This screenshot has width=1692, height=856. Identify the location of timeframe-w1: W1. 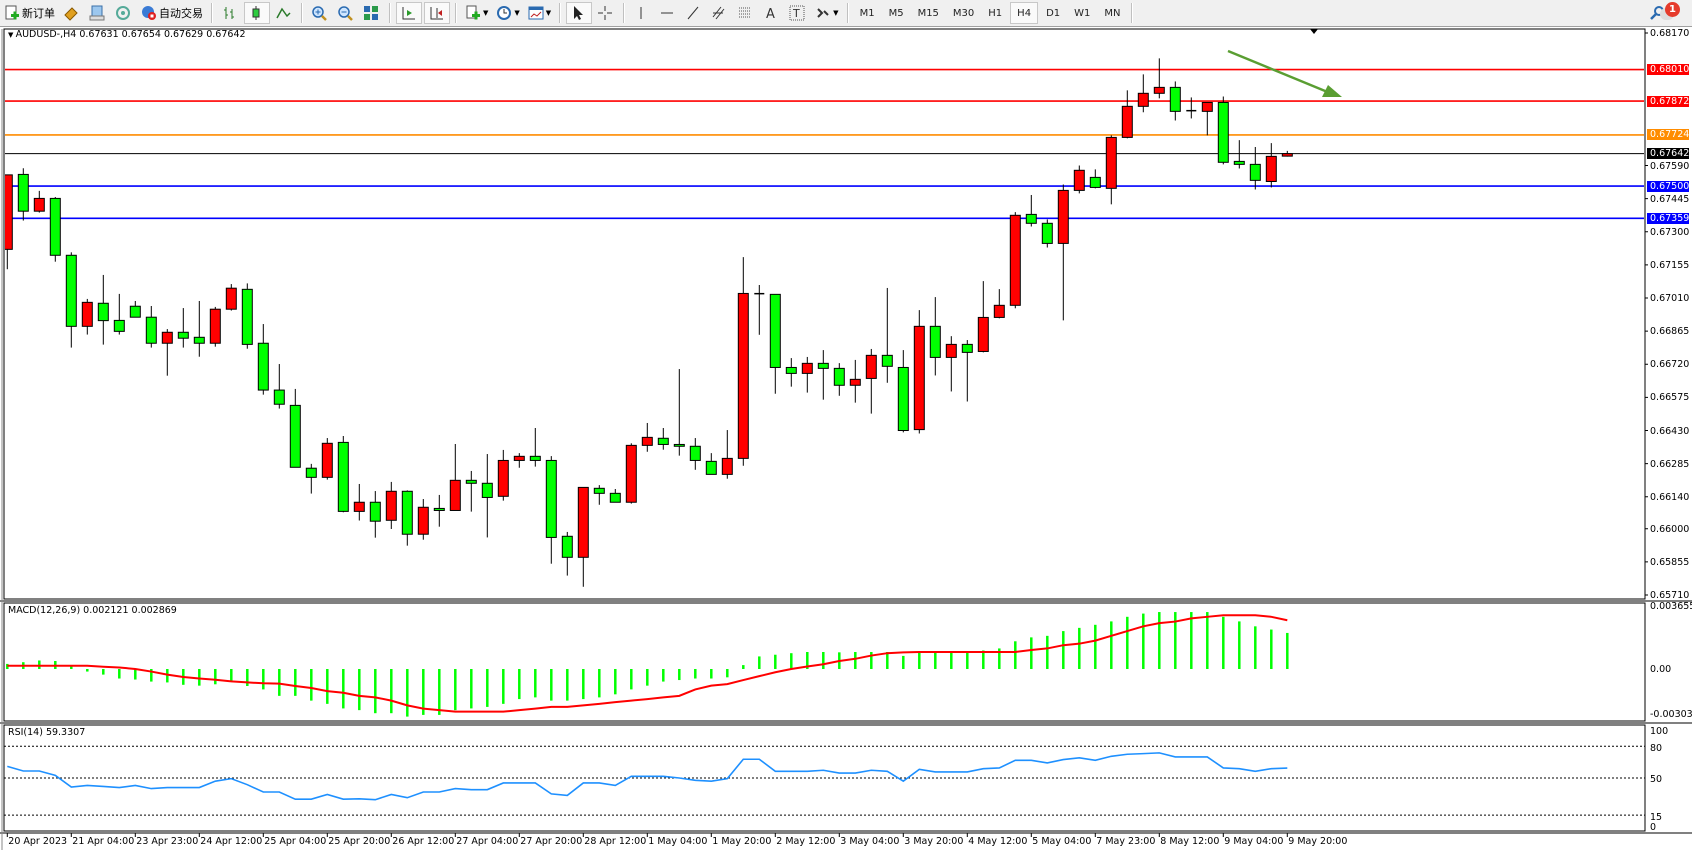
(1082, 13).